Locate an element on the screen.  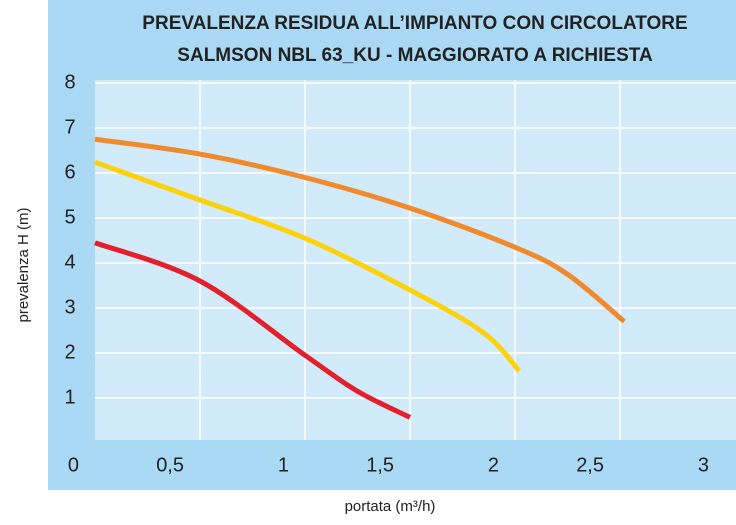
y-tick-label: 4 is located at coordinates (69, 262).